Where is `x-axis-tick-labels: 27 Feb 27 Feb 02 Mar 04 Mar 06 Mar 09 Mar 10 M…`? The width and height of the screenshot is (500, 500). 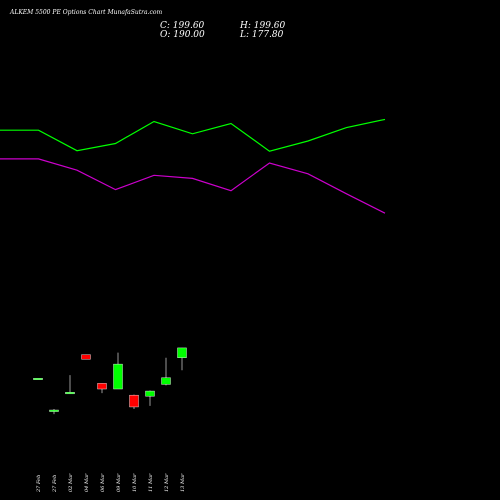
x-axis-tick-labels: 27 Feb 27 Feb 02 Mar 04 Mar 06 Mar 09 Mar 10 M… is located at coordinates (111, 483).